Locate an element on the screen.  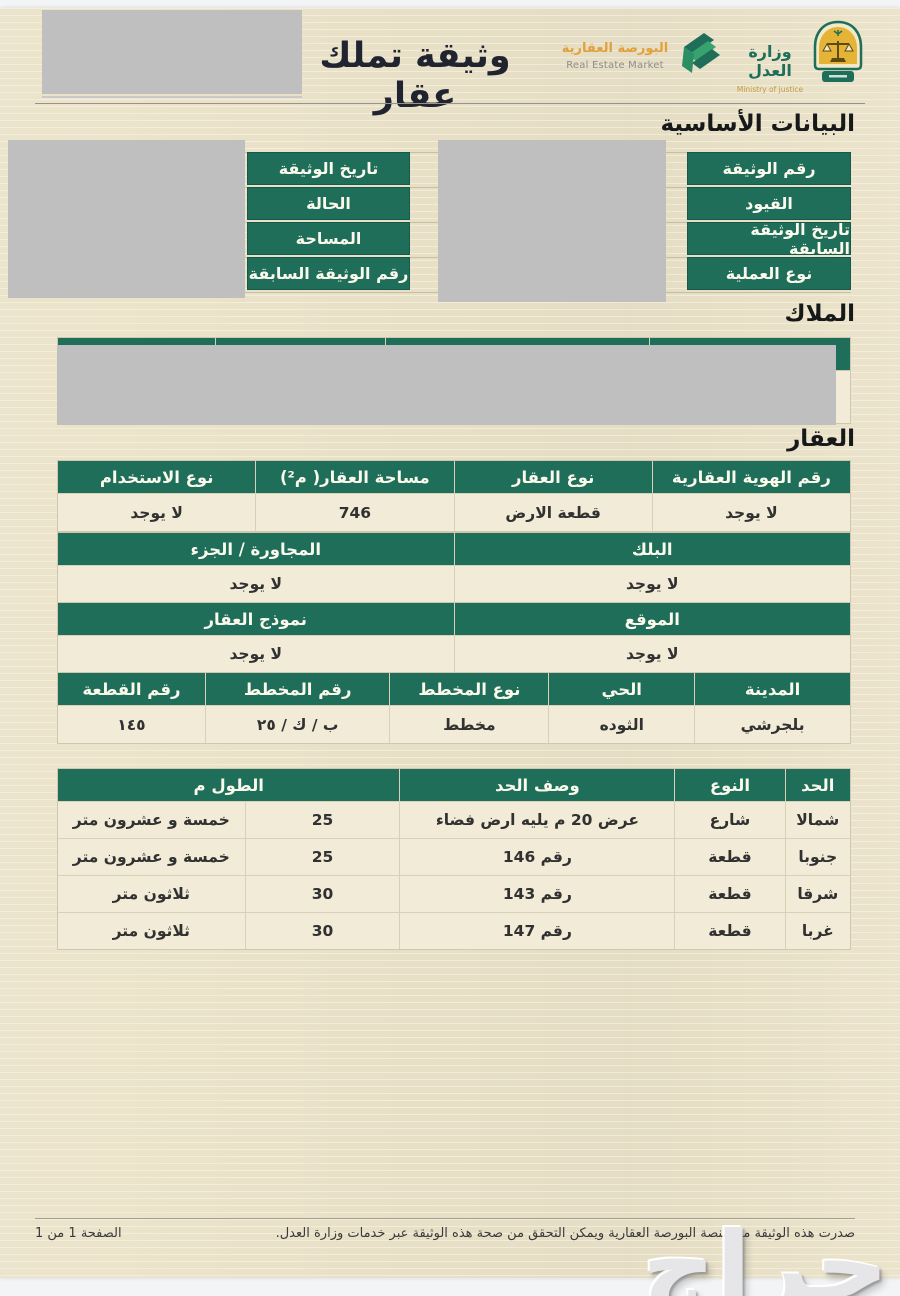
value-property-area: 746 is located at coordinates (355, 512).